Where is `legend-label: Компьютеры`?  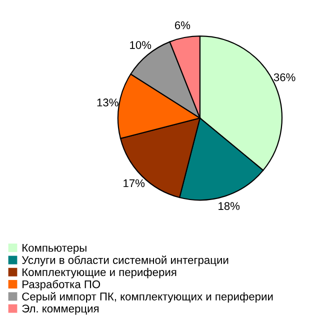
legend-label: Компьютеры is located at coordinates (54, 249).